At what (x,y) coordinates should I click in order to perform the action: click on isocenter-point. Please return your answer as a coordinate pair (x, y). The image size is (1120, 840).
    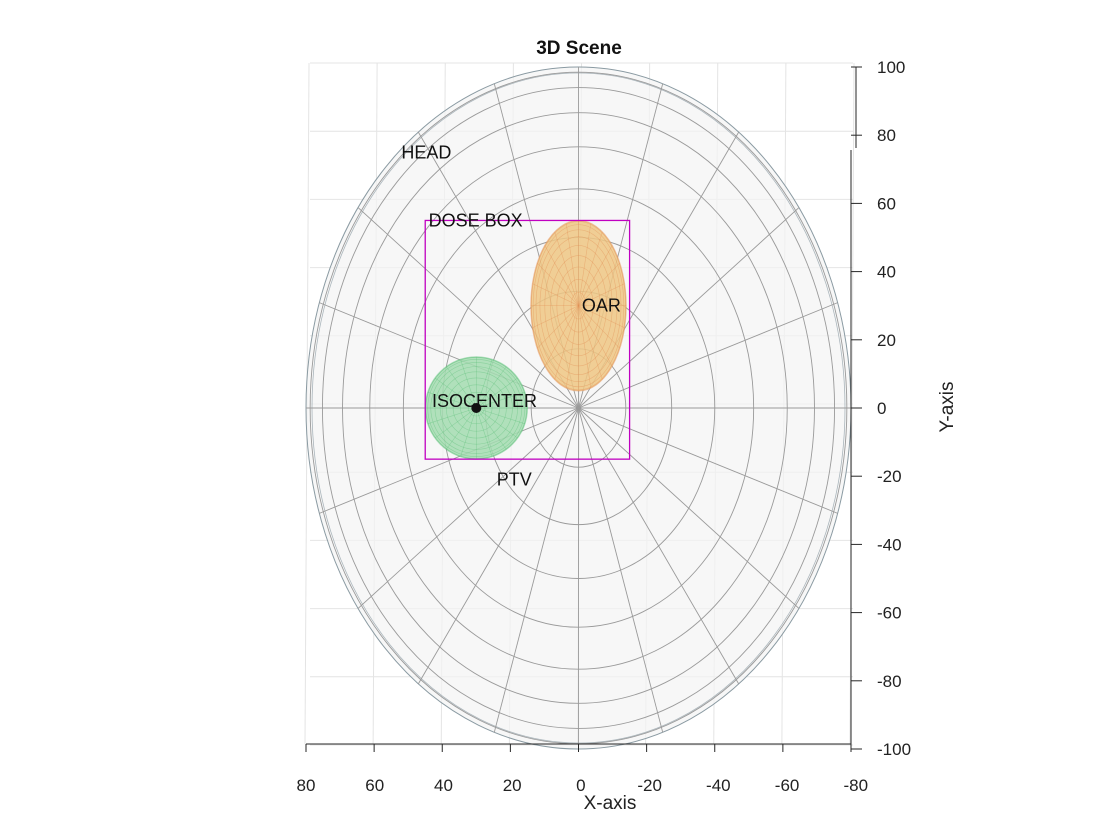
    Looking at the image, I should click on (476, 408).